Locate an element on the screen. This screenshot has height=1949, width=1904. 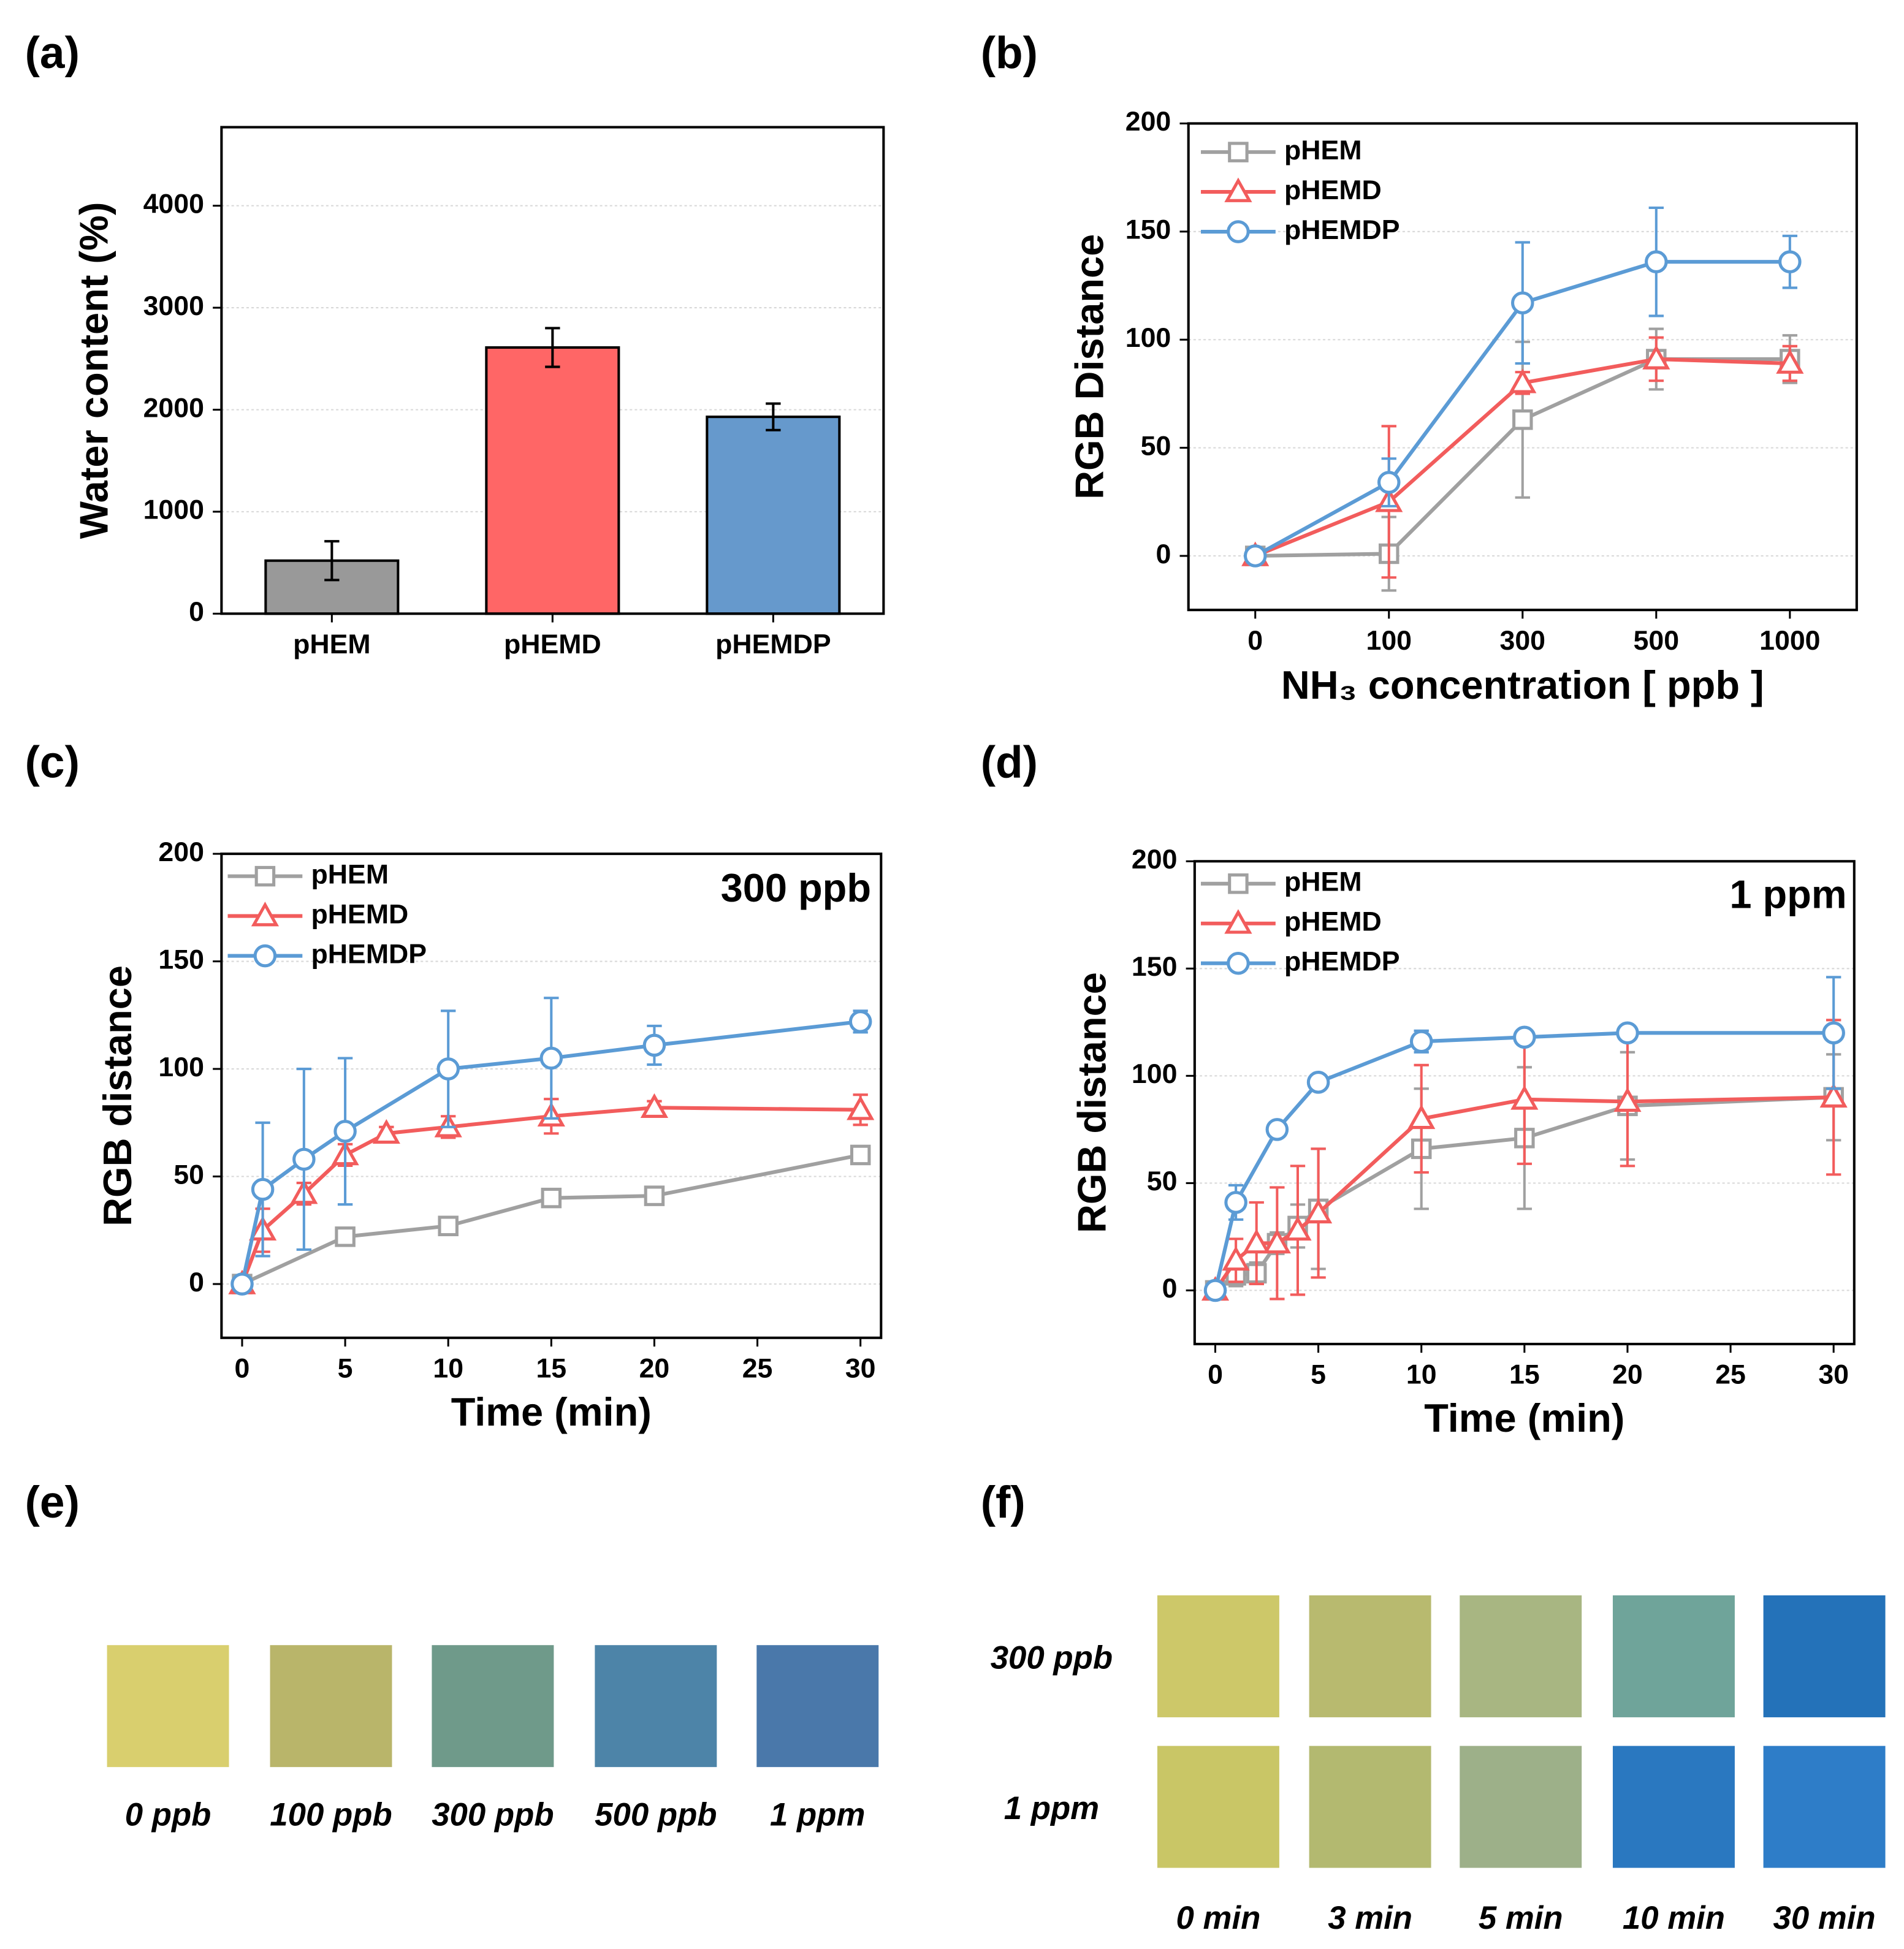
panel-label: (f) is located at coordinates (1003, 1502).